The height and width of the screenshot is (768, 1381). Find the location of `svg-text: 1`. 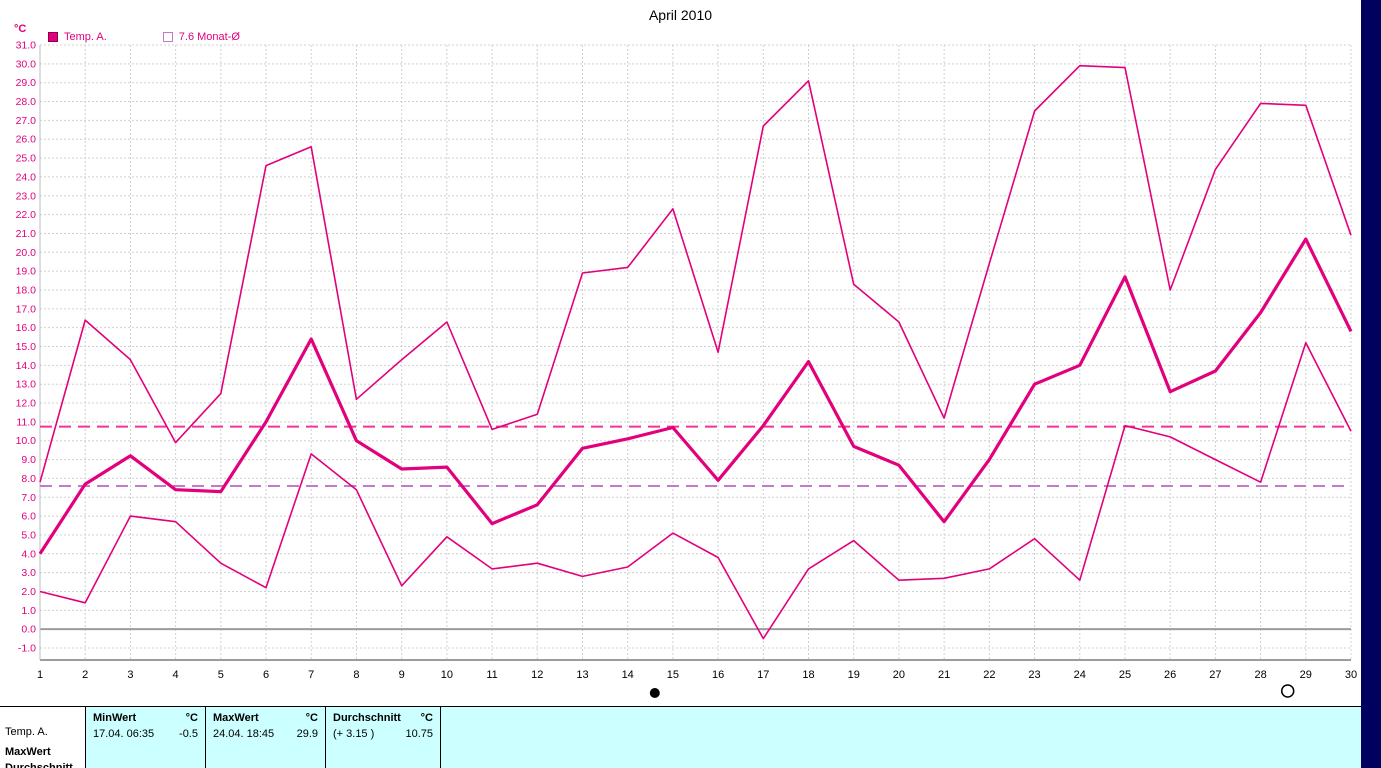

svg-text: 1 is located at coordinates (40, 675).